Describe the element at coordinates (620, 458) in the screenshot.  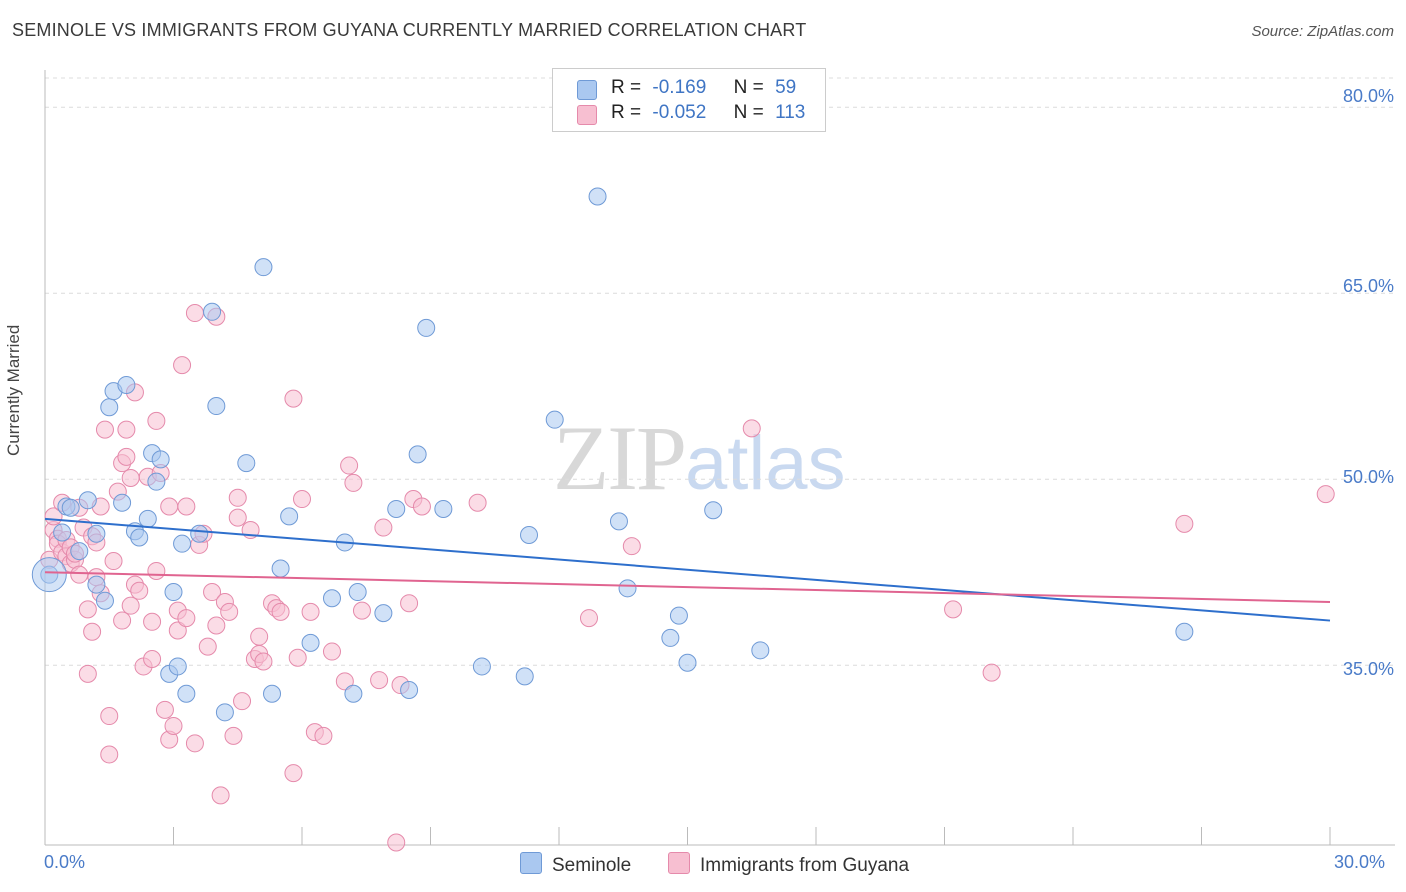
I see `watermark-zip: ZIP` at that location.